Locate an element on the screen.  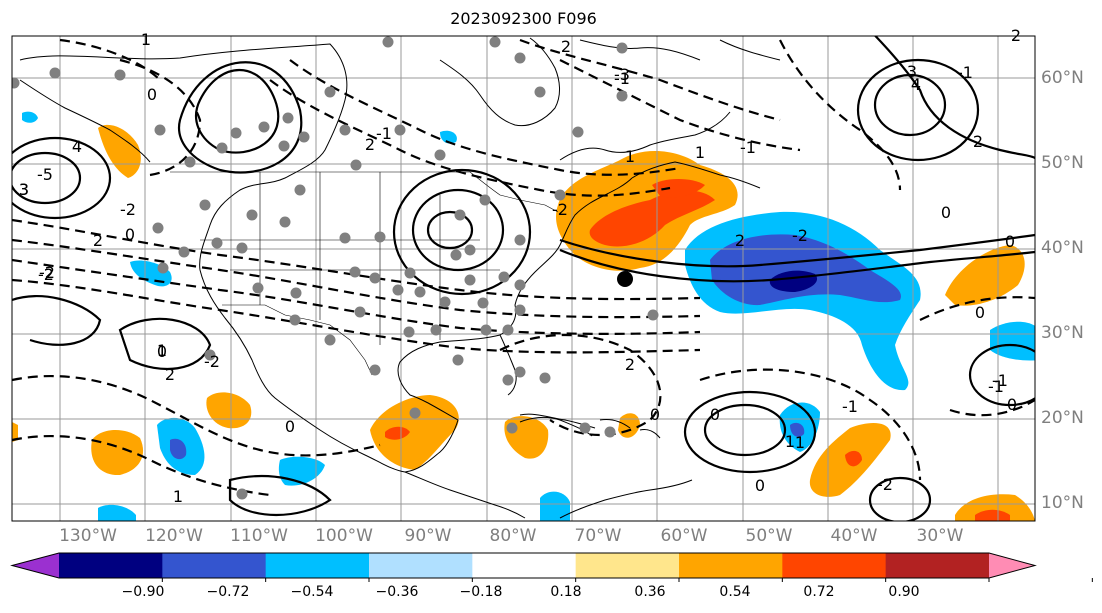
colorbar is located at coordinates (551, 567).